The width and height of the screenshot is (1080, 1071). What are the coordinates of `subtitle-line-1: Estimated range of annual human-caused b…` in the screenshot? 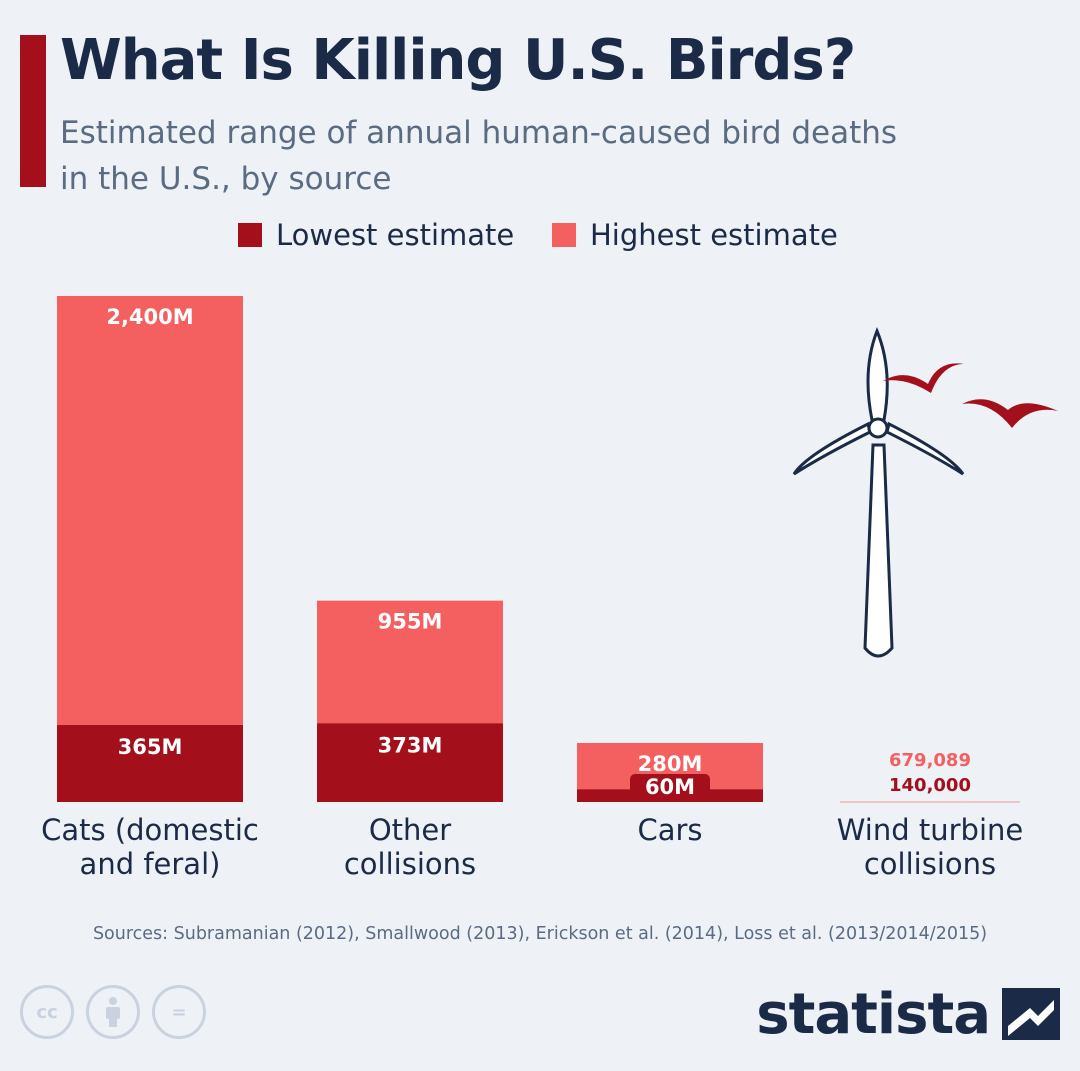 It's located at (479, 133).